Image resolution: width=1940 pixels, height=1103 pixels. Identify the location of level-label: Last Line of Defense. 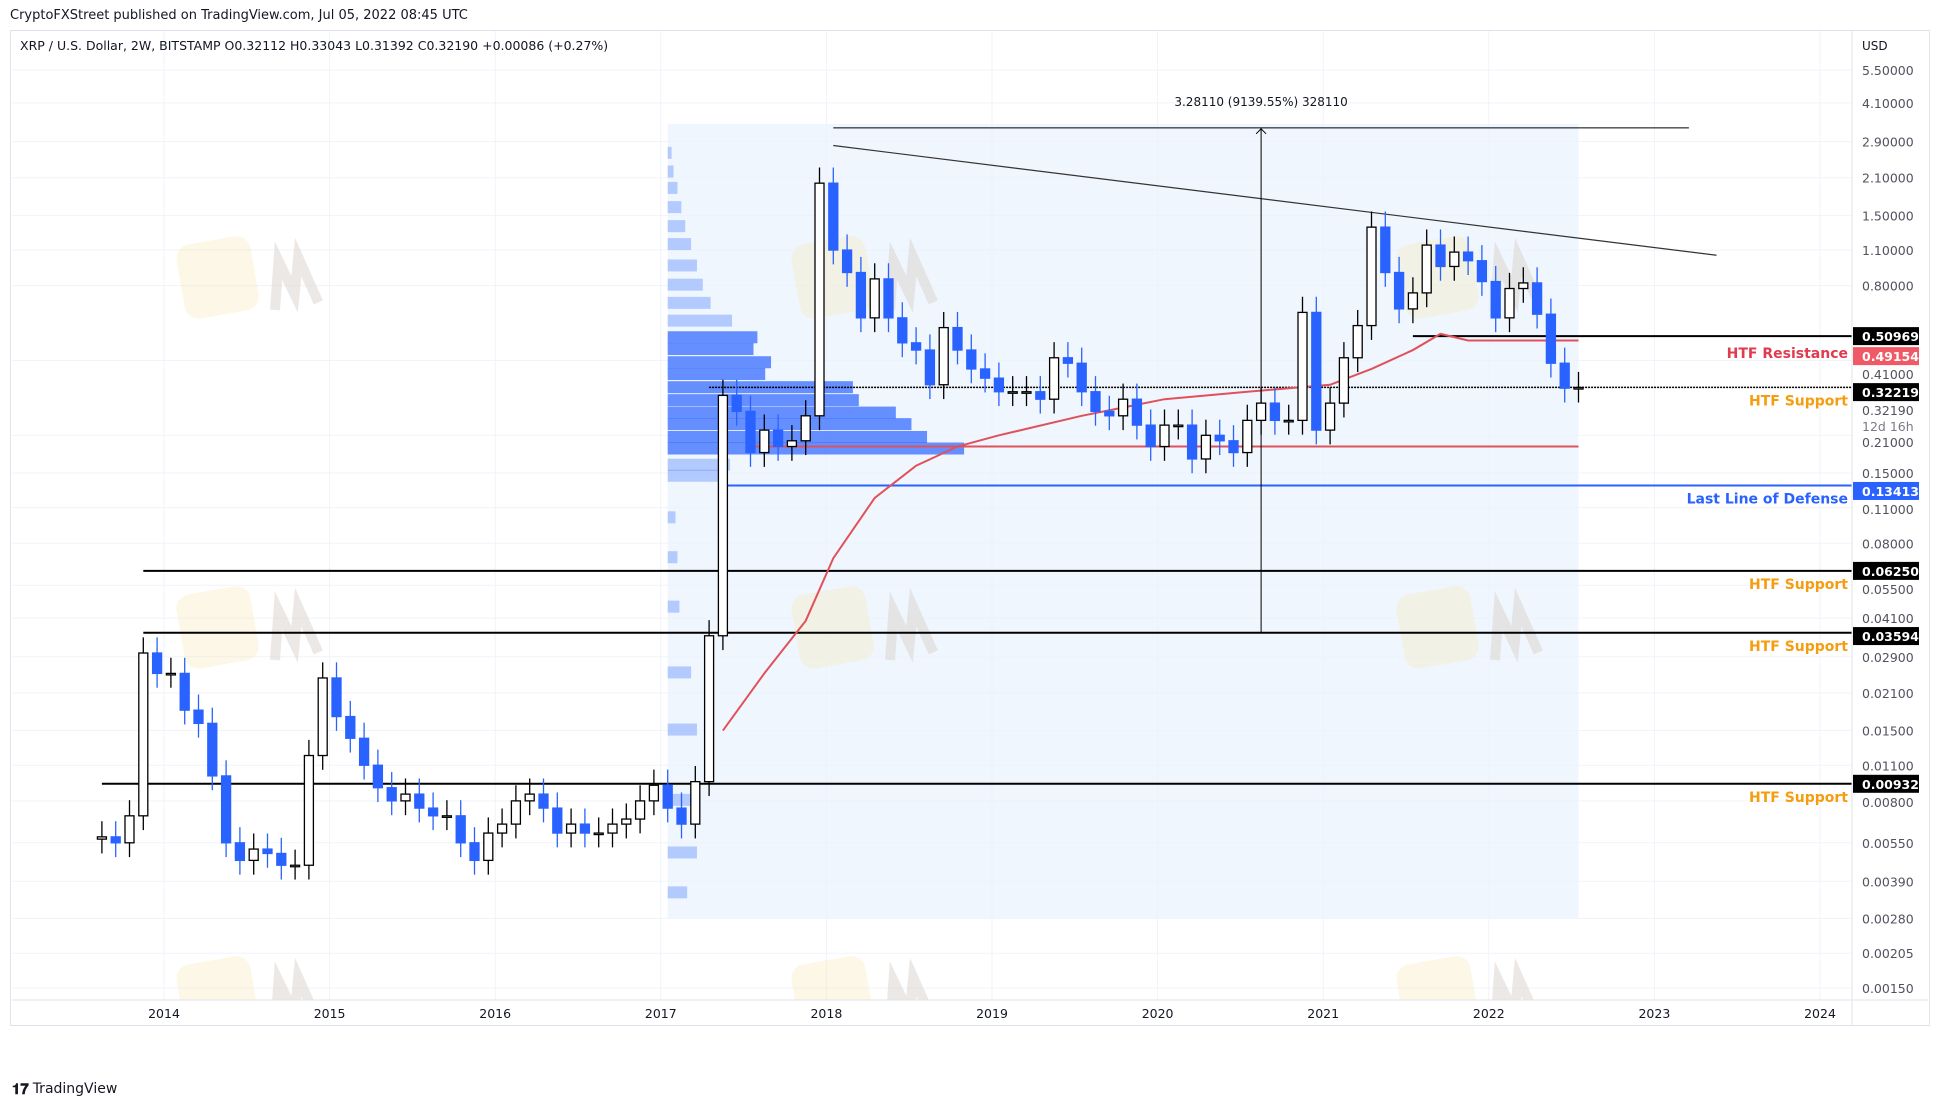
(1767, 499).